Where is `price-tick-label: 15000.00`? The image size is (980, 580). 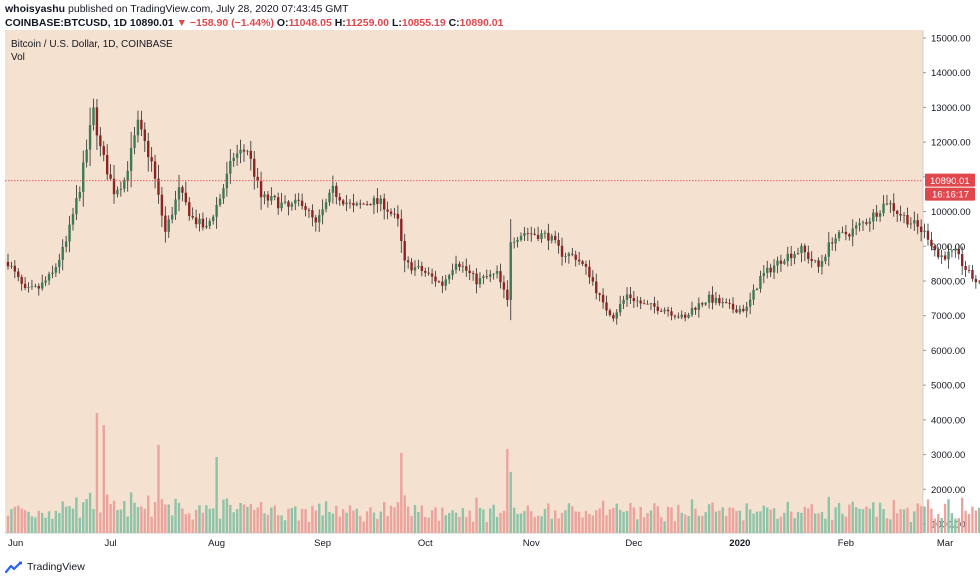 price-tick-label: 15000.00 is located at coordinates (951, 39).